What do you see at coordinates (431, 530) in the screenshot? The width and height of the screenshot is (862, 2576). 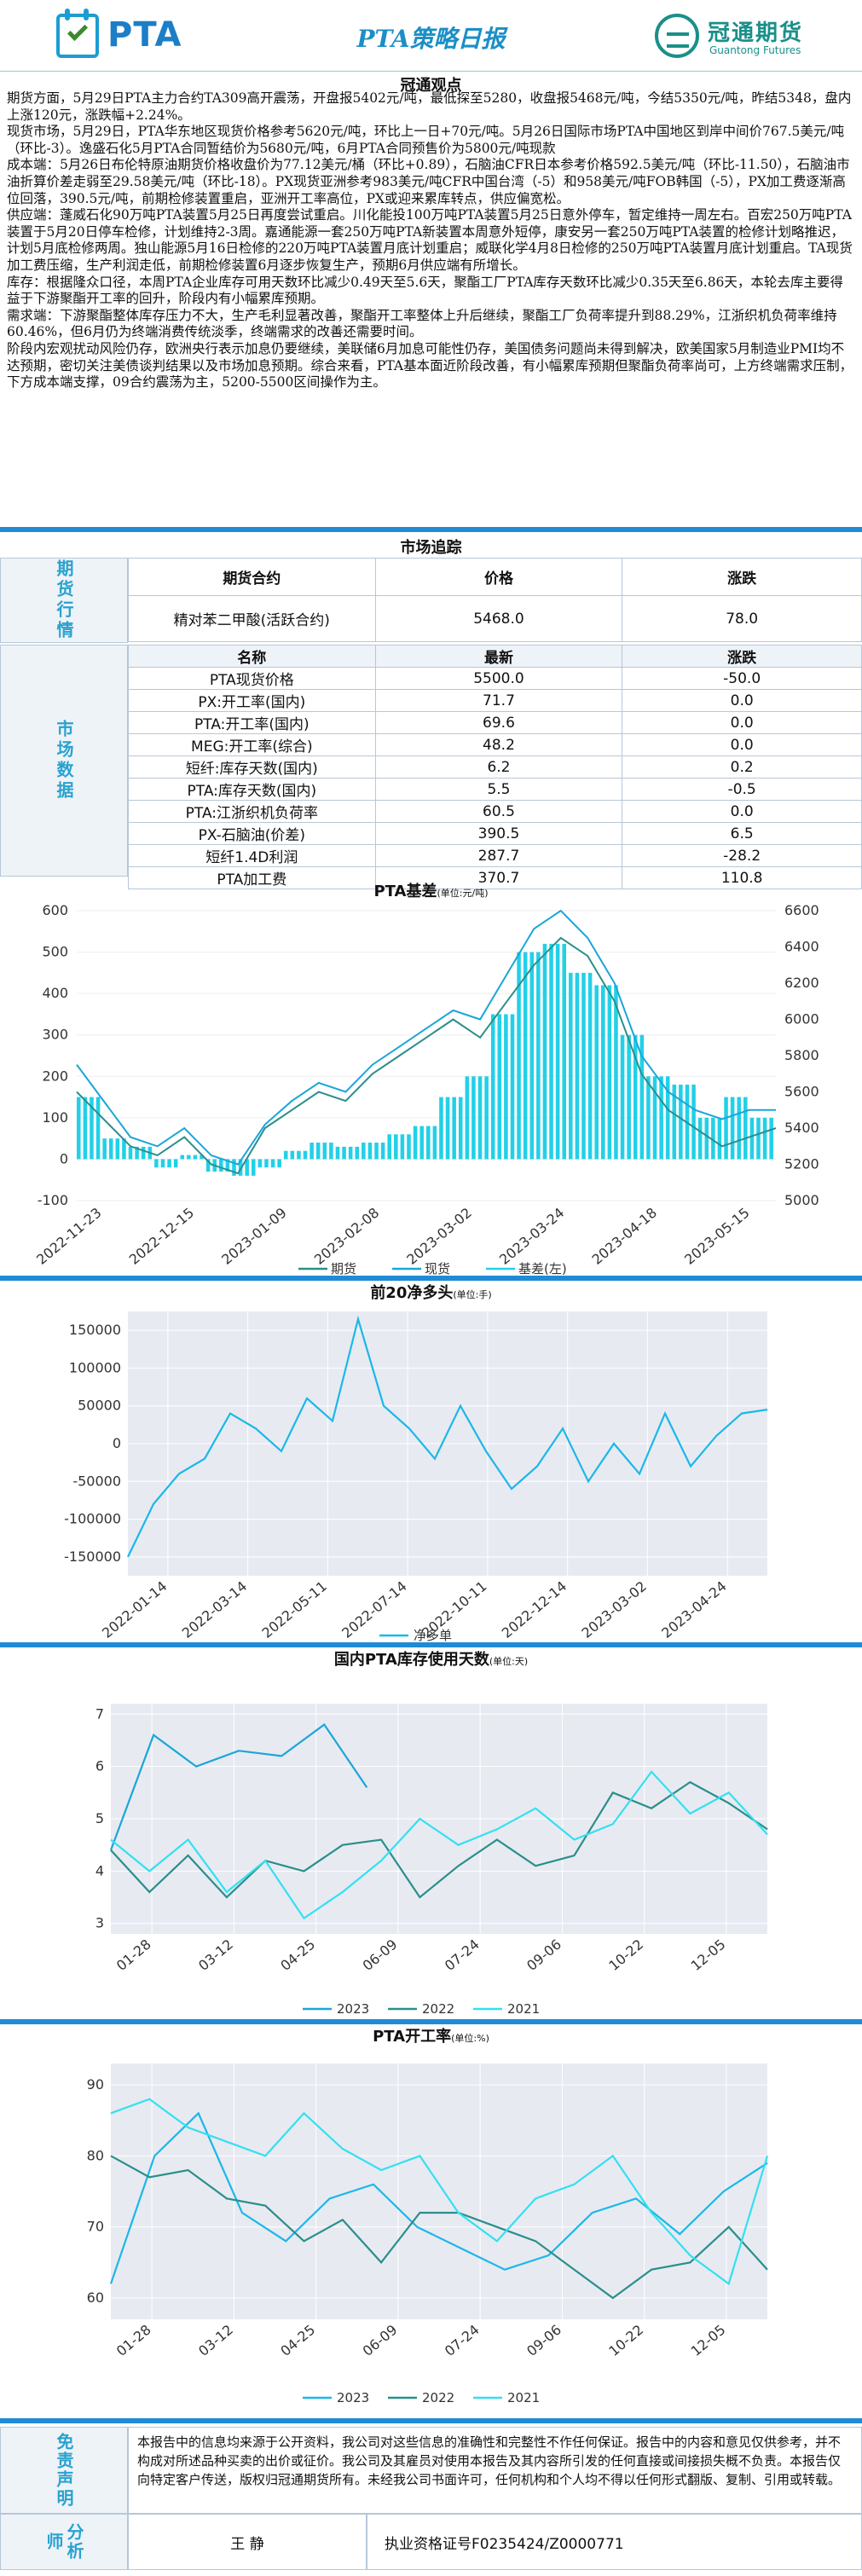 I see `section-divider` at bounding box center [431, 530].